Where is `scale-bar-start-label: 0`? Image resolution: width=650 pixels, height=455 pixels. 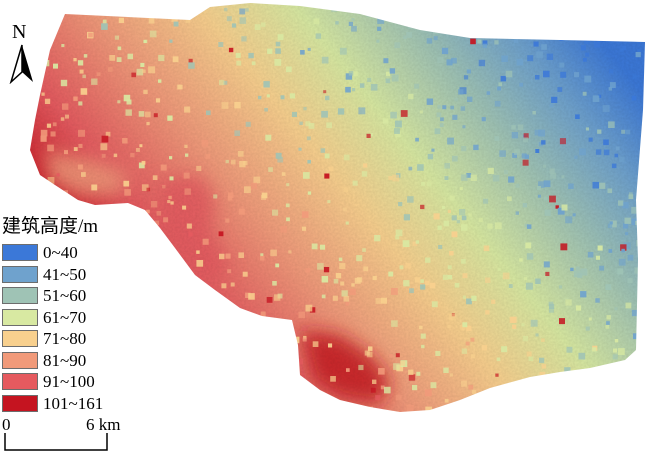
scale-bar-start-label: 0 is located at coordinates (6, 424).